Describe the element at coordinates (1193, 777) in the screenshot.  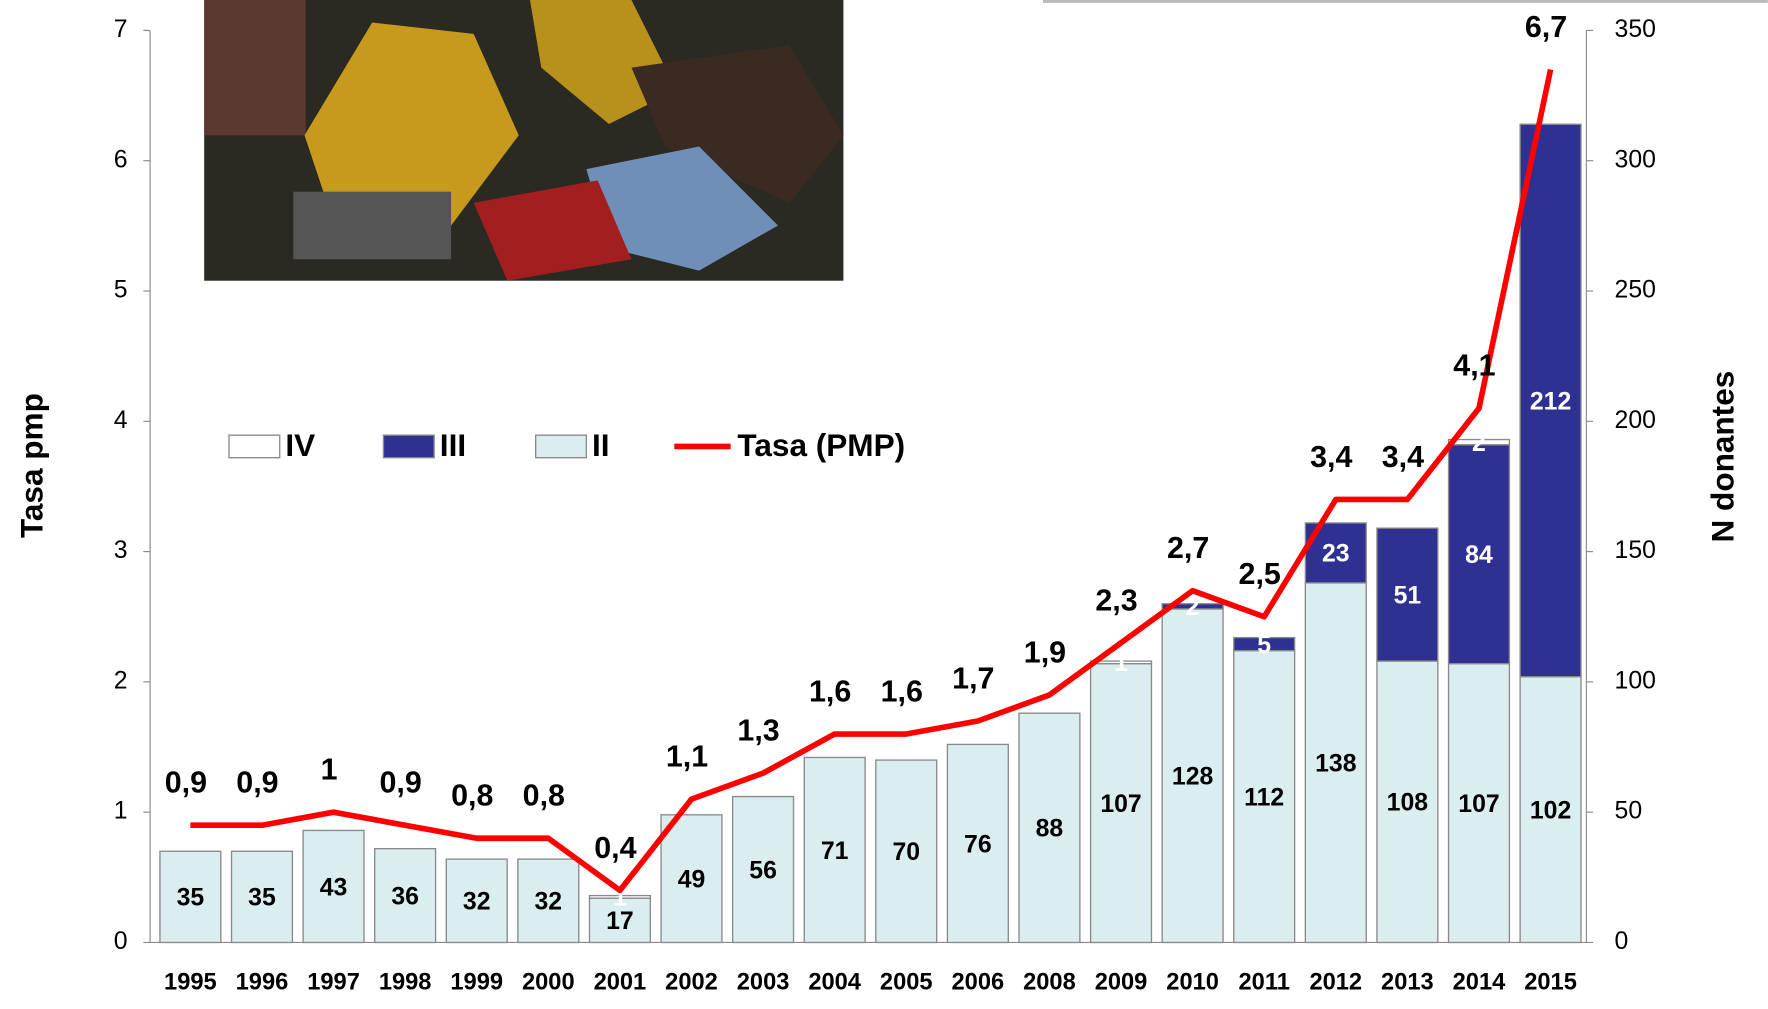
I see `bar-value-label: 128` at that location.